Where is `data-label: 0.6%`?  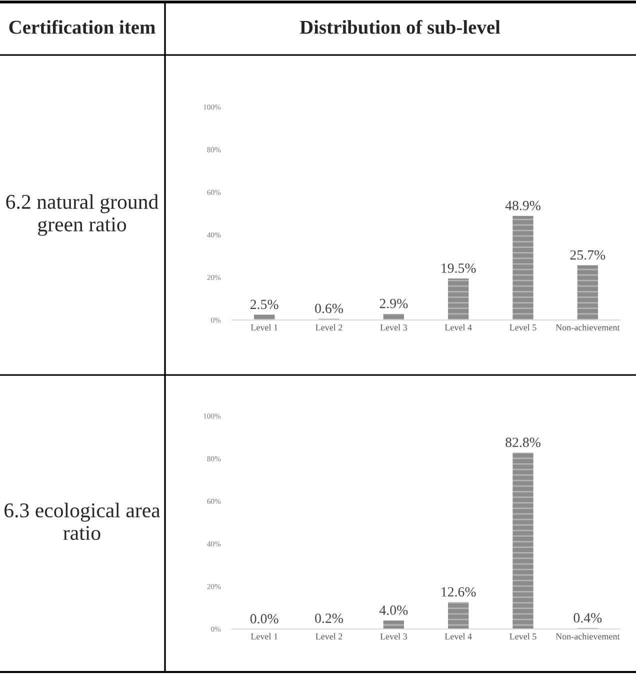
data-label: 0.6% is located at coordinates (329, 309).